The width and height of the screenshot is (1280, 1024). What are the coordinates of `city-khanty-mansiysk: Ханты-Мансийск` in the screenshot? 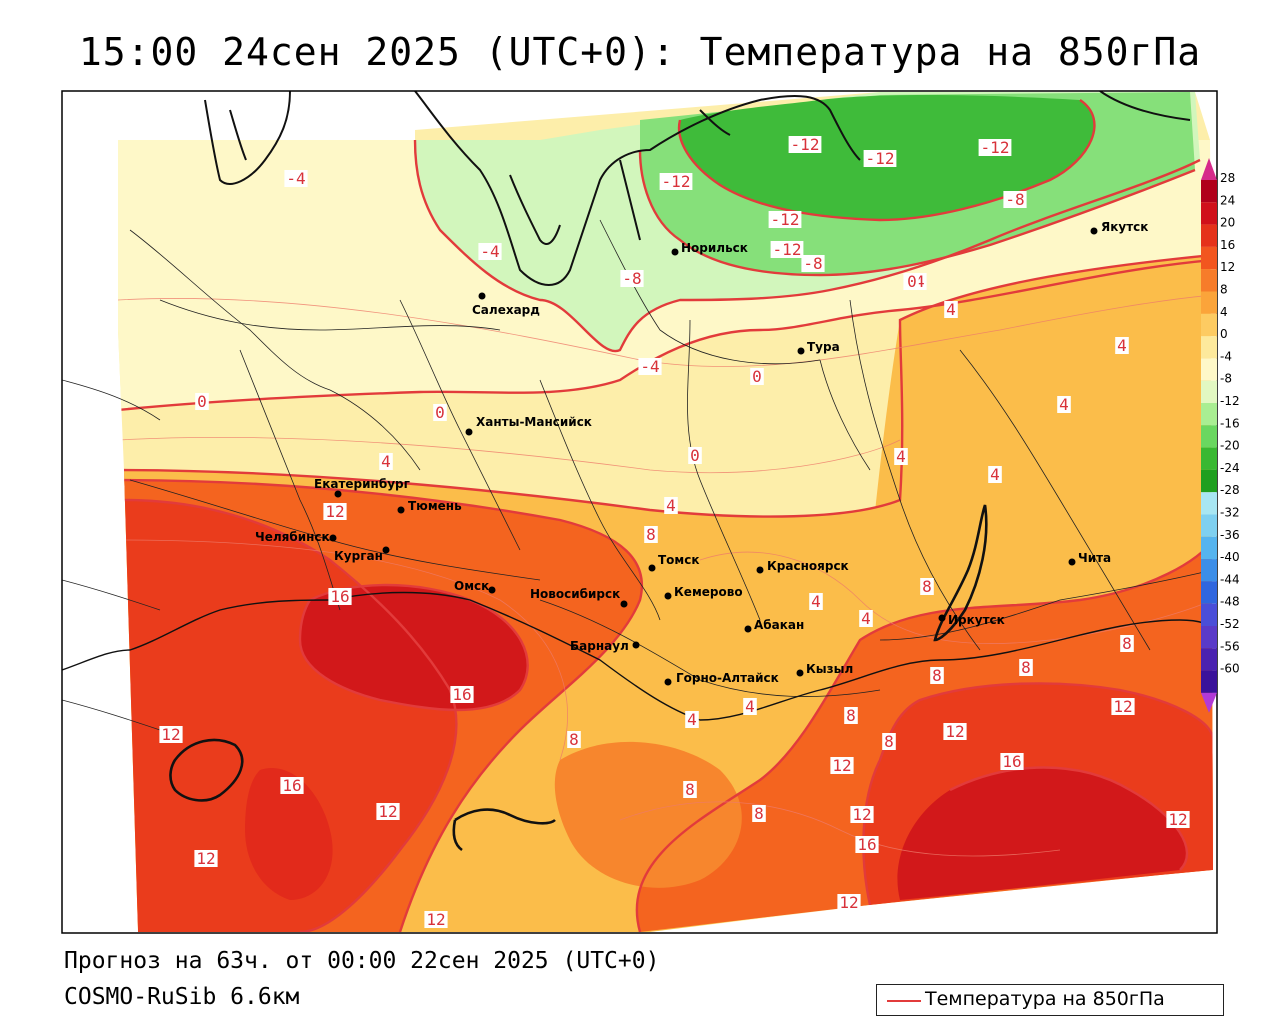 It's located at (528, 425).